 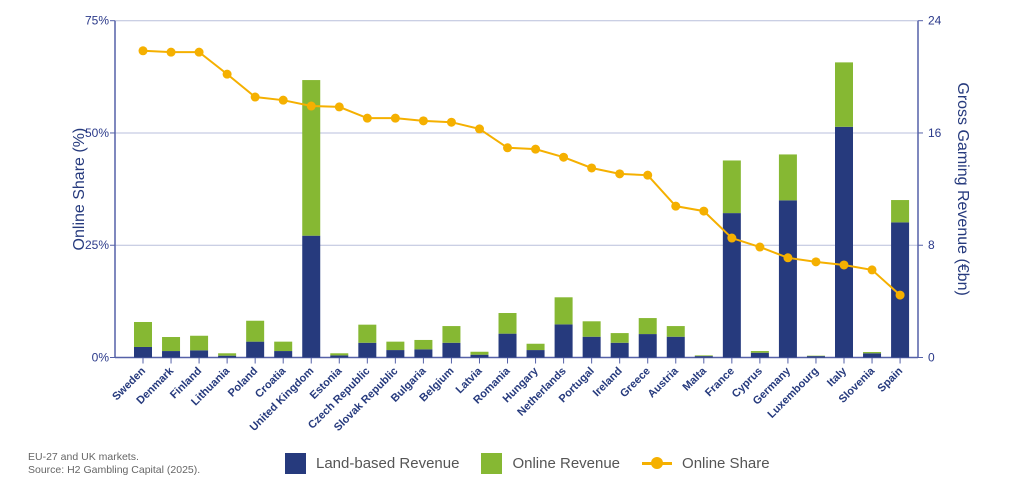 What do you see at coordinates (295, 463) in the screenshot?
I see `legend-swatch-land` at bounding box center [295, 463].